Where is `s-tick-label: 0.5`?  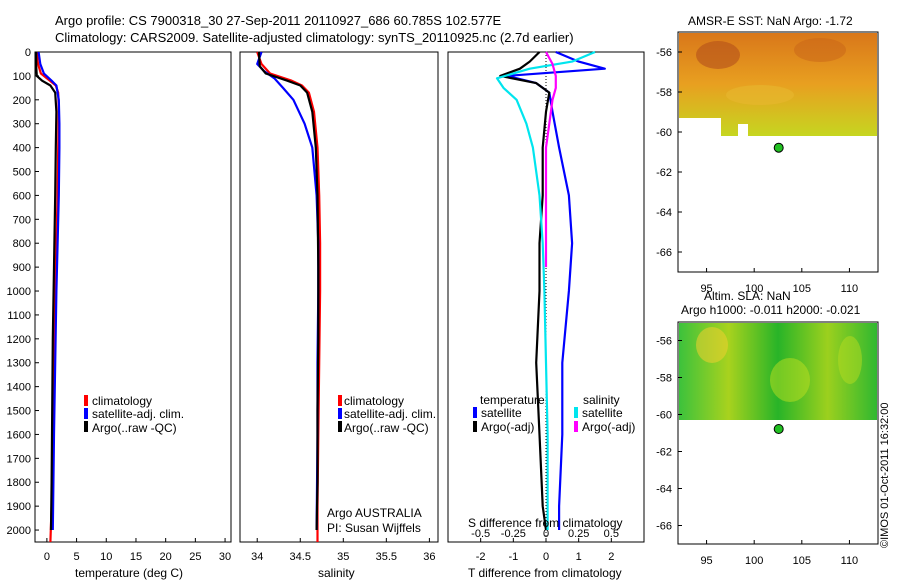 s-tick-label: 0.5 is located at coordinates (611, 534).